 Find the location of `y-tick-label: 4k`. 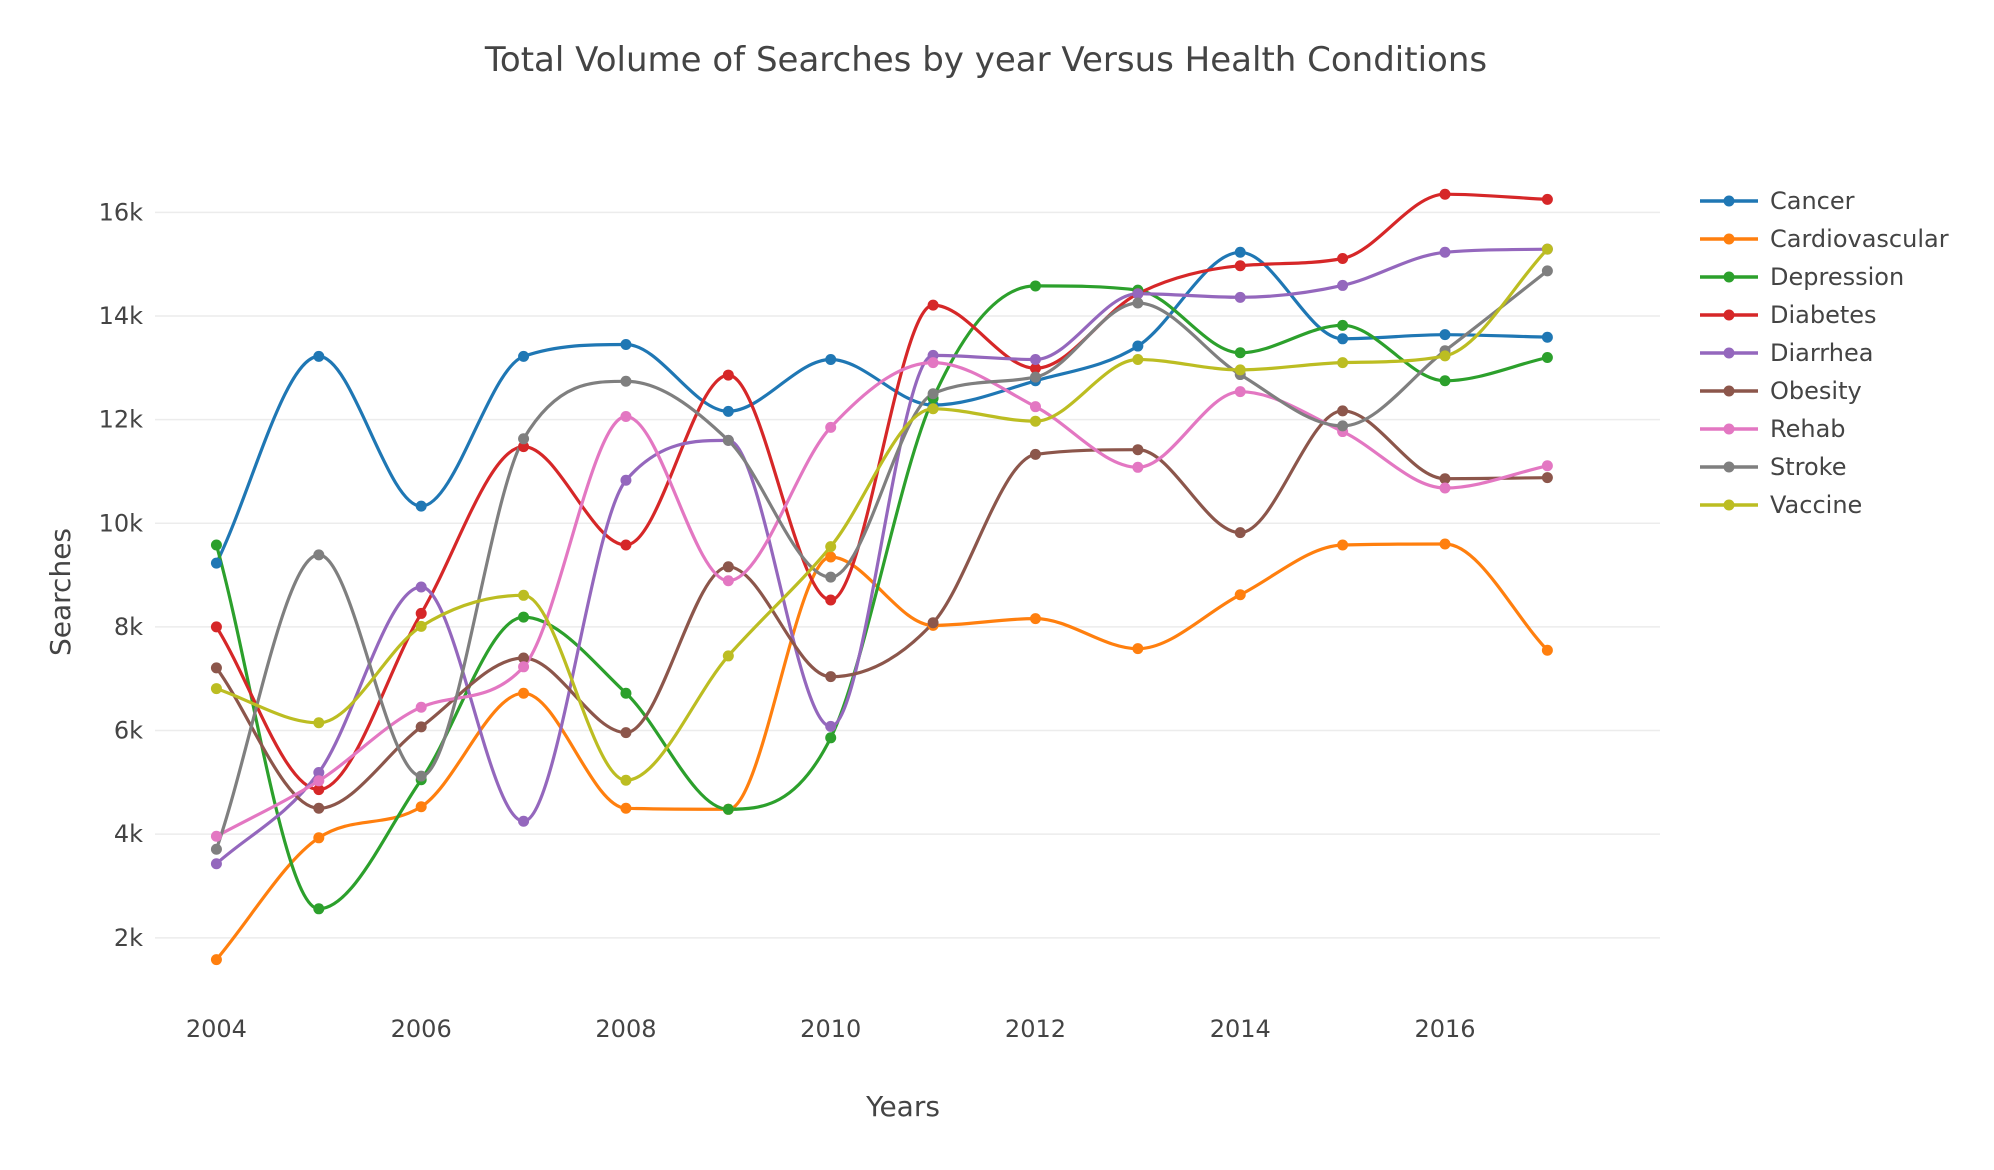

y-tick-label: 4k is located at coordinates (128, 834).